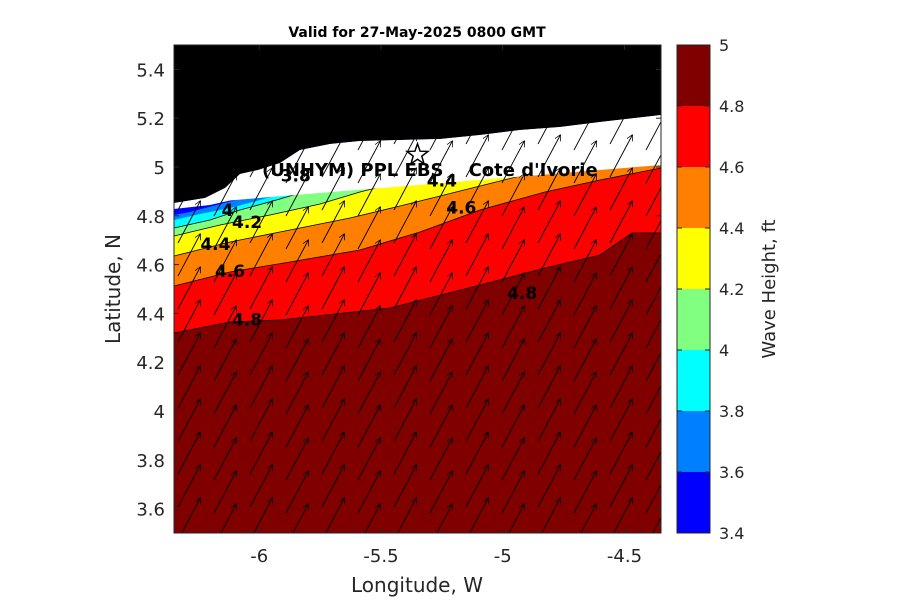 This screenshot has height=600, width=900. I want to click on x-tick-label: -5.5, so click(380, 556).